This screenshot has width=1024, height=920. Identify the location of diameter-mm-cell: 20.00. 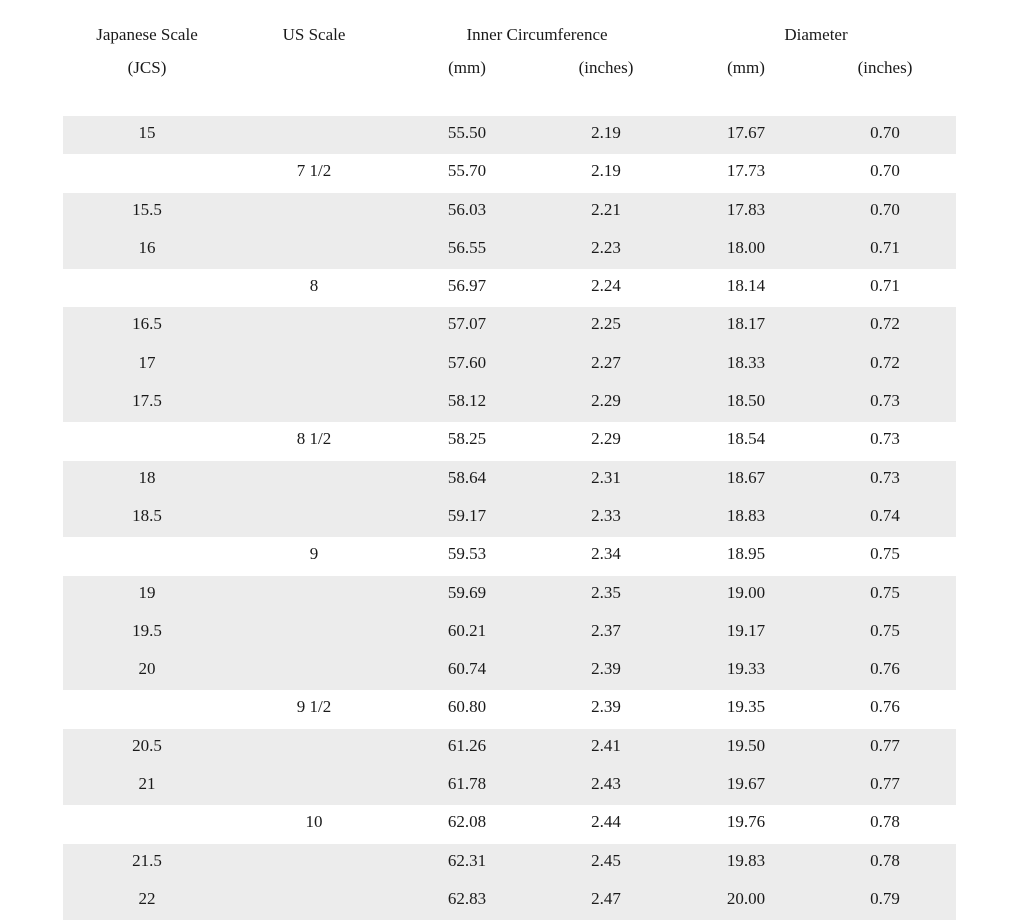
(746, 898).